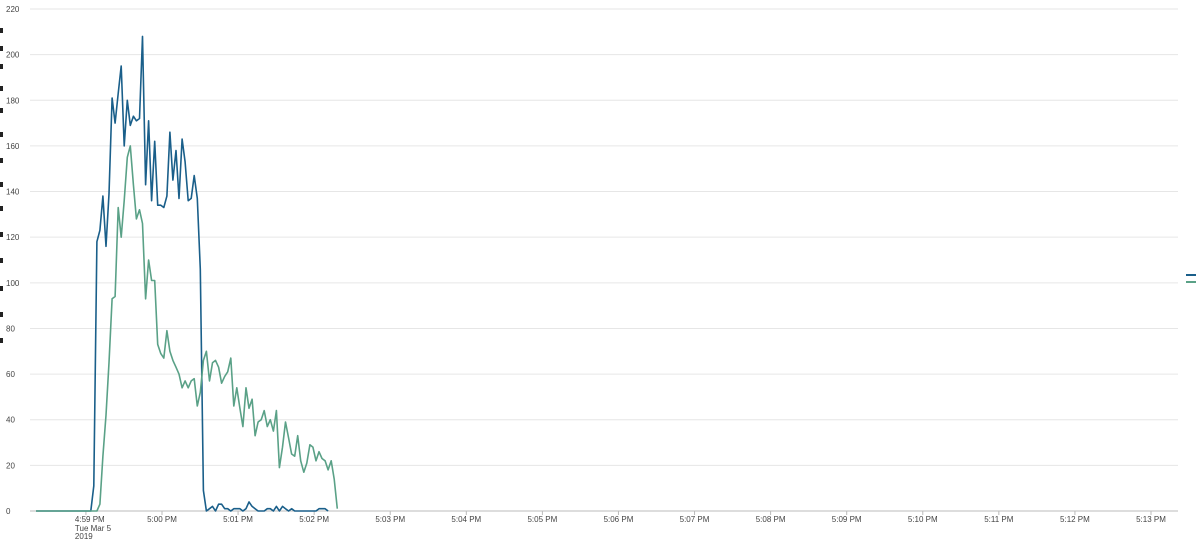 This screenshot has height=546, width=1200. Describe the element at coordinates (13, 146) in the screenshot. I see `y-tick-label: 160` at that location.